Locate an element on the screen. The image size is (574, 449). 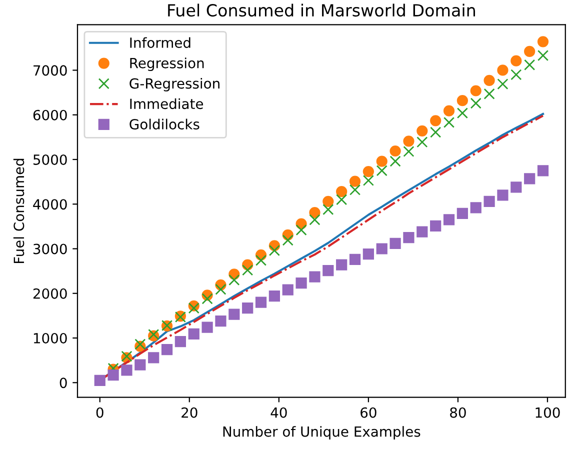
y-tick-label: 7000 is located at coordinates (50, 70).